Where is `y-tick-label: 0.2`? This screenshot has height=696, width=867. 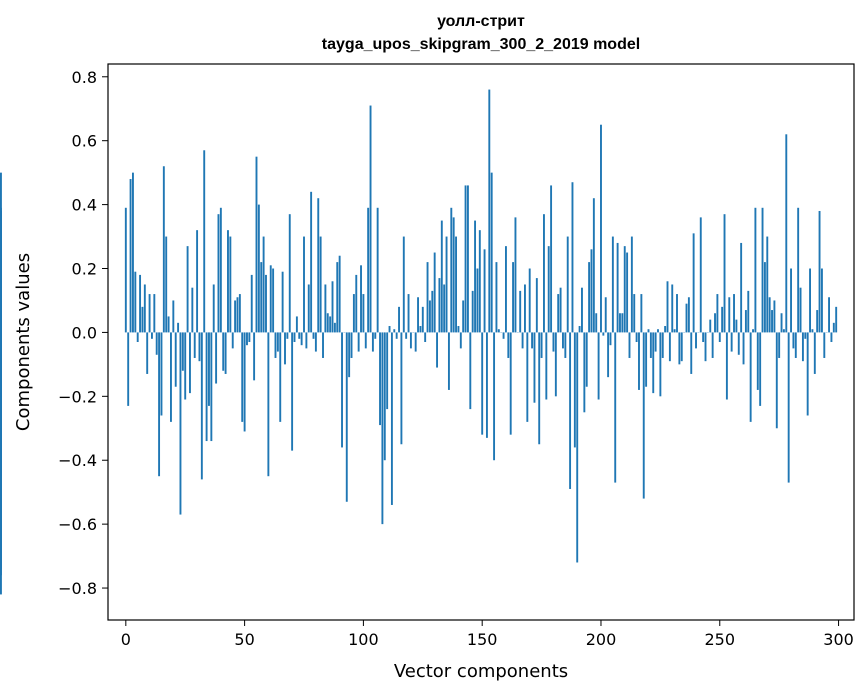
y-tick-label: 0.2 is located at coordinates (84, 269).